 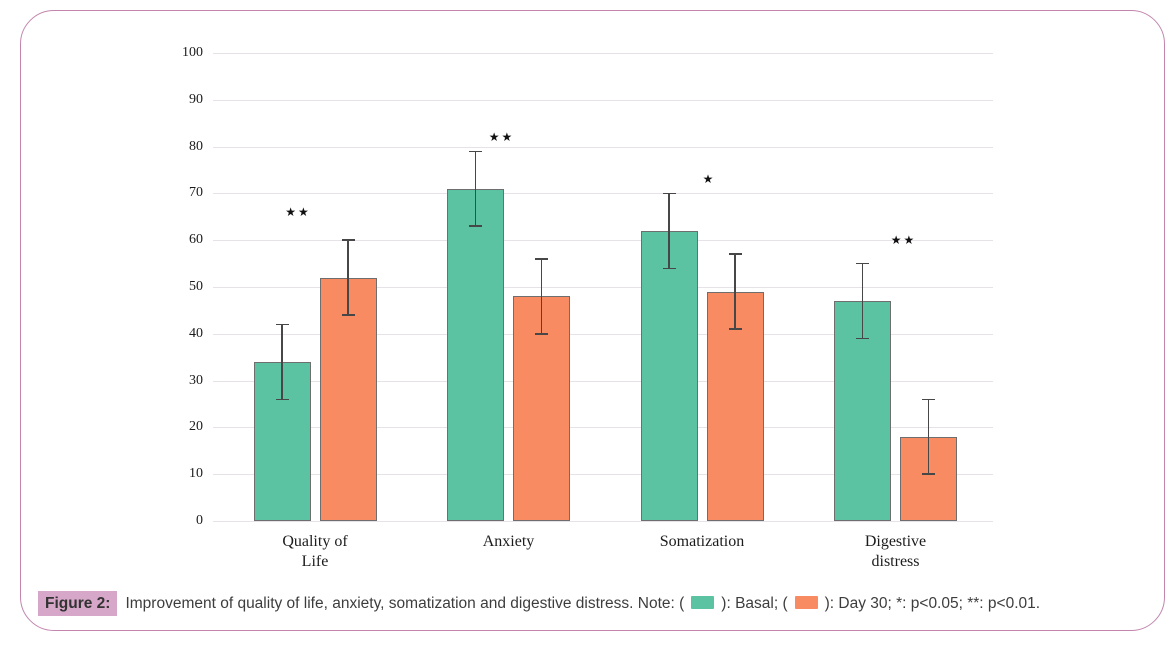 I want to click on category-label-line: Anxiety, so click(x=508, y=541).